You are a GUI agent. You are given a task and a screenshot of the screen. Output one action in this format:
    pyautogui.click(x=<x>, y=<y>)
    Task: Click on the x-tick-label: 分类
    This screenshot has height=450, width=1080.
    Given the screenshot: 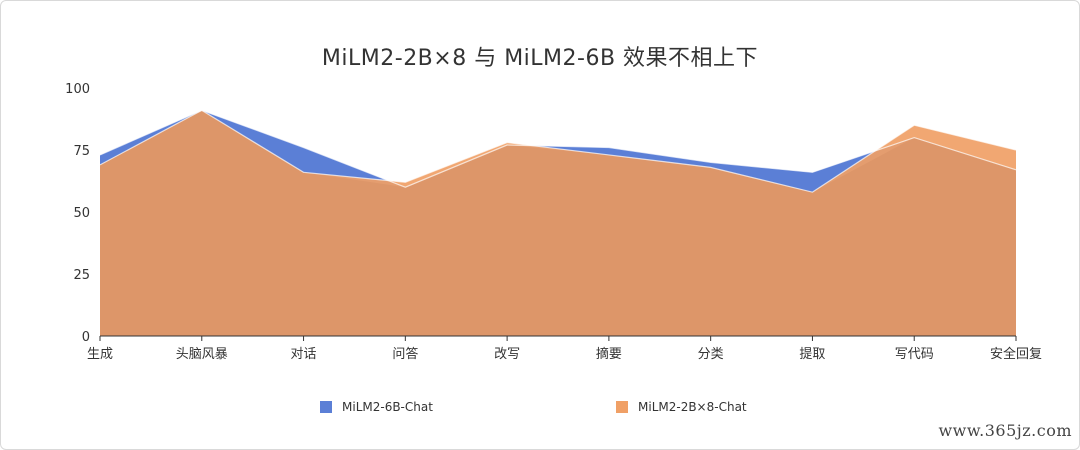 What is the action you would take?
    pyautogui.click(x=711, y=354)
    